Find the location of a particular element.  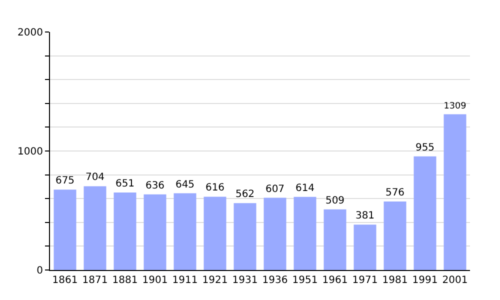

data-label: 607 is located at coordinates (275, 189).